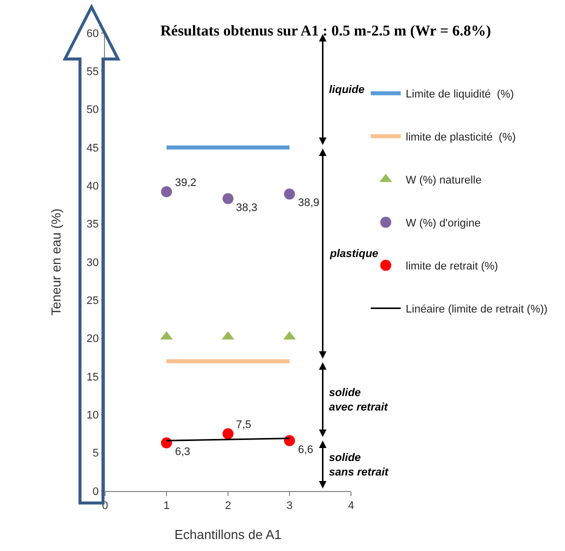  I want to click on y-tick-label: 45, so click(92, 148).